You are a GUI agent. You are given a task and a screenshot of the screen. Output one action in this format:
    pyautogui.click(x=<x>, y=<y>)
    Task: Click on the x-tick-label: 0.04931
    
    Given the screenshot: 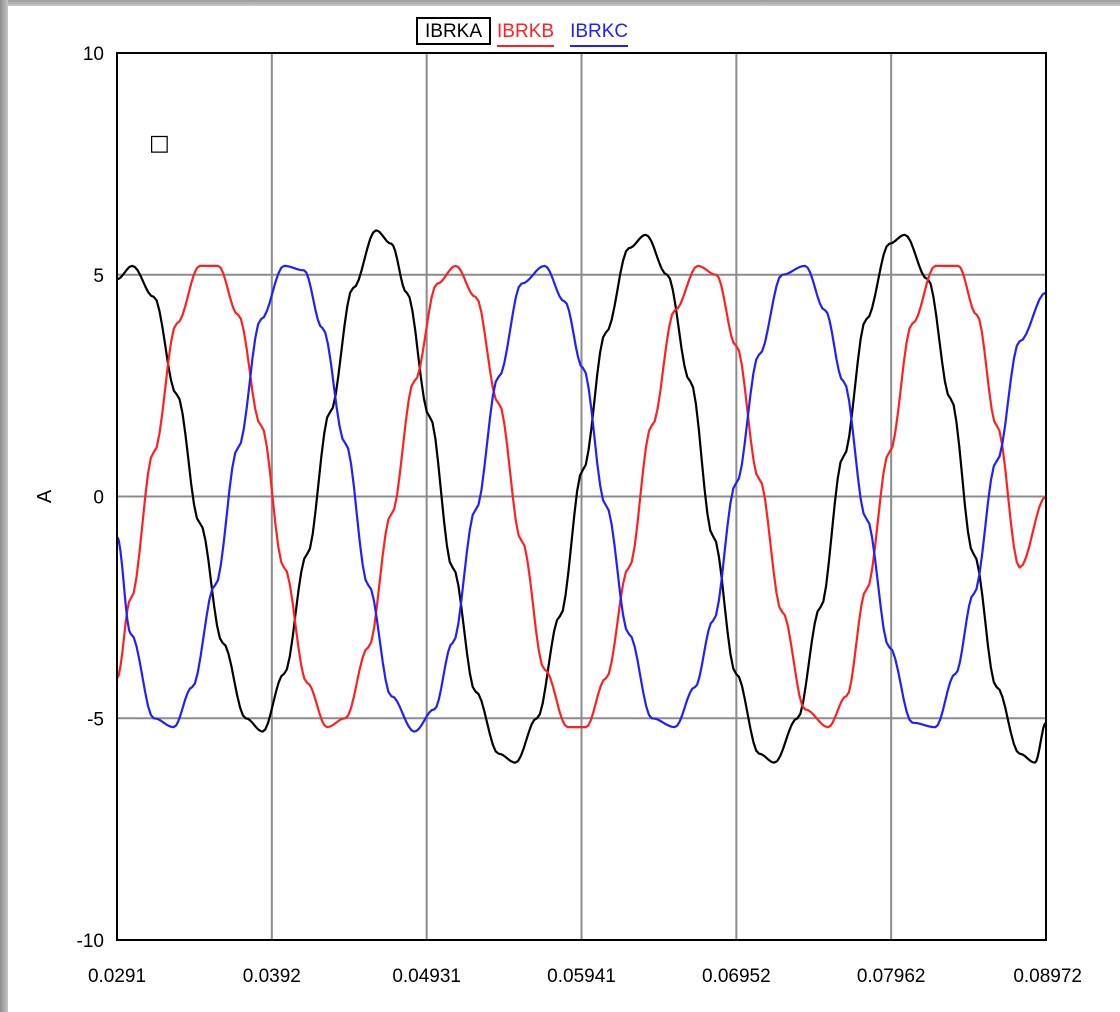 What is the action you would take?
    pyautogui.click(x=426, y=976)
    